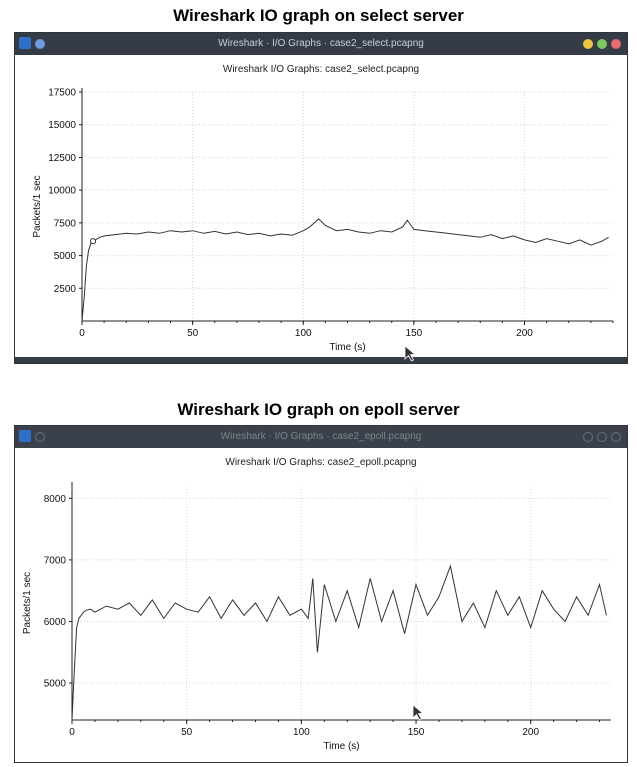 Image resolution: width=637 pixels, height=767 pixels. I want to click on y-tick-label: 2500, so click(65, 289).